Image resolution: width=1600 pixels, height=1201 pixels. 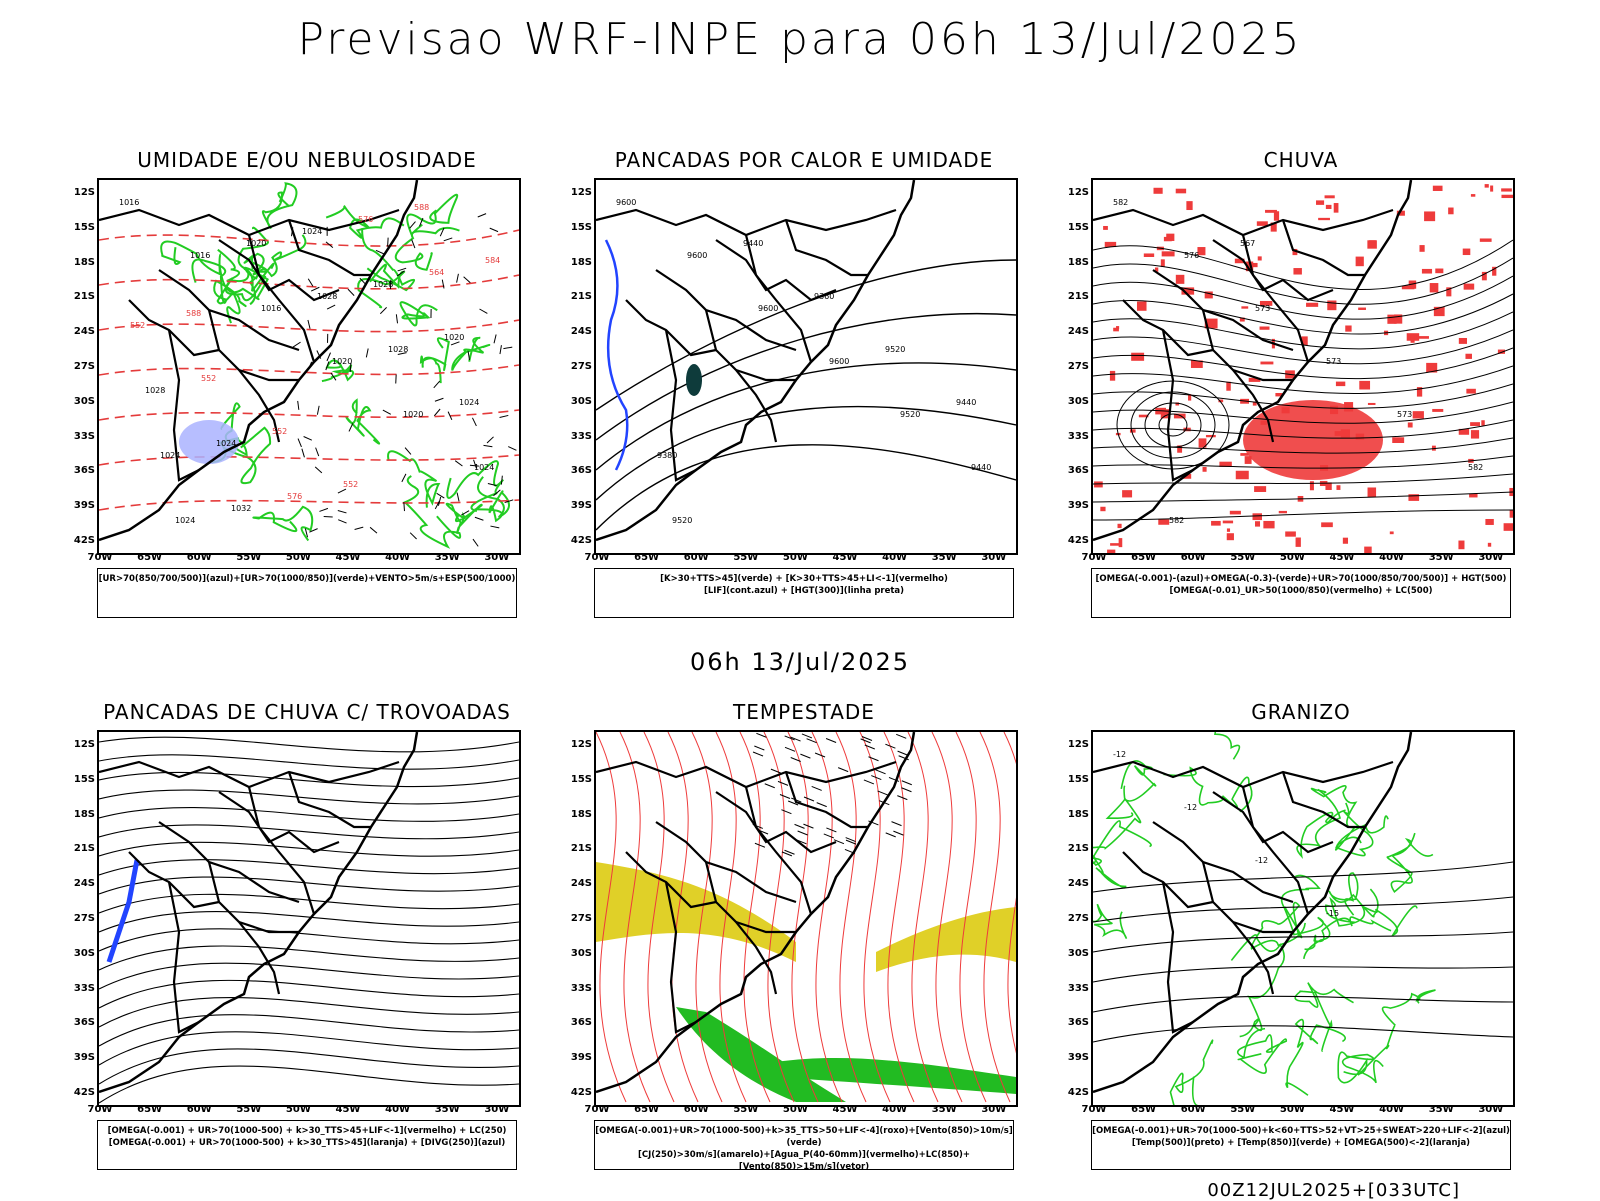 What do you see at coordinates (1074, 779) in the screenshot?
I see `panel-6-lat-label: 15S` at bounding box center [1074, 779].